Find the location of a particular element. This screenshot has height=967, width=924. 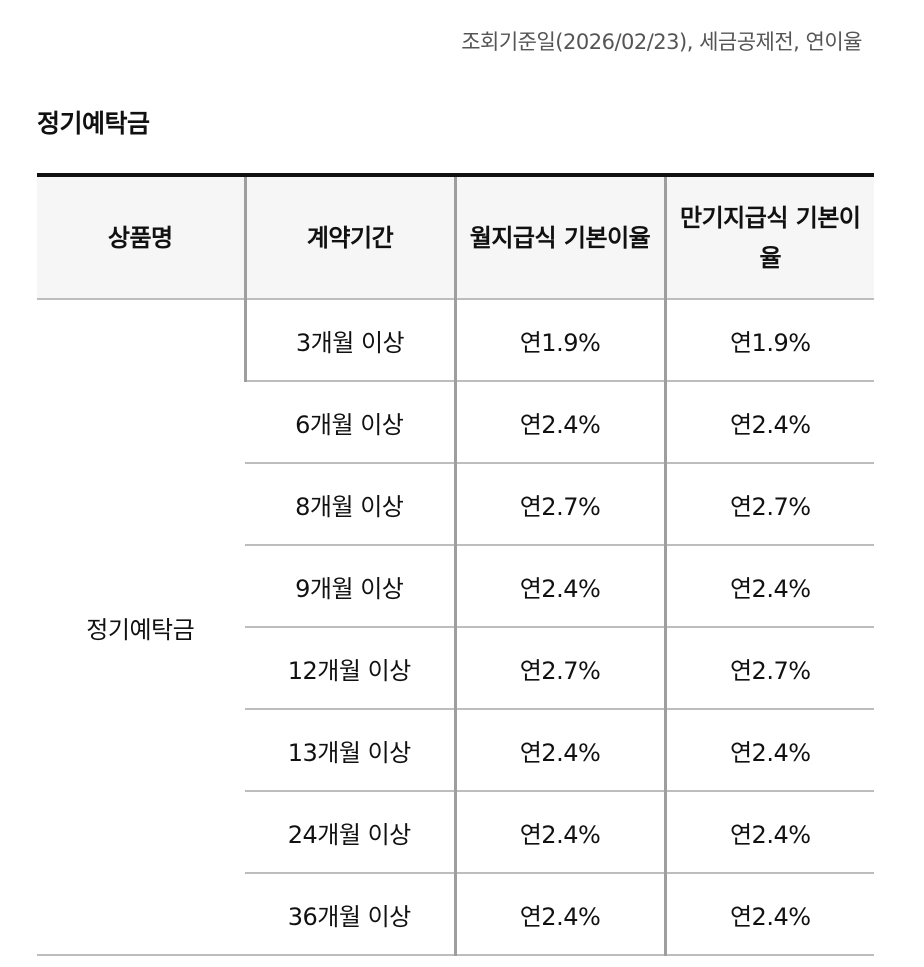

table-row: 6개월 이상 연2.4% 연2.4% is located at coordinates (455, 422).